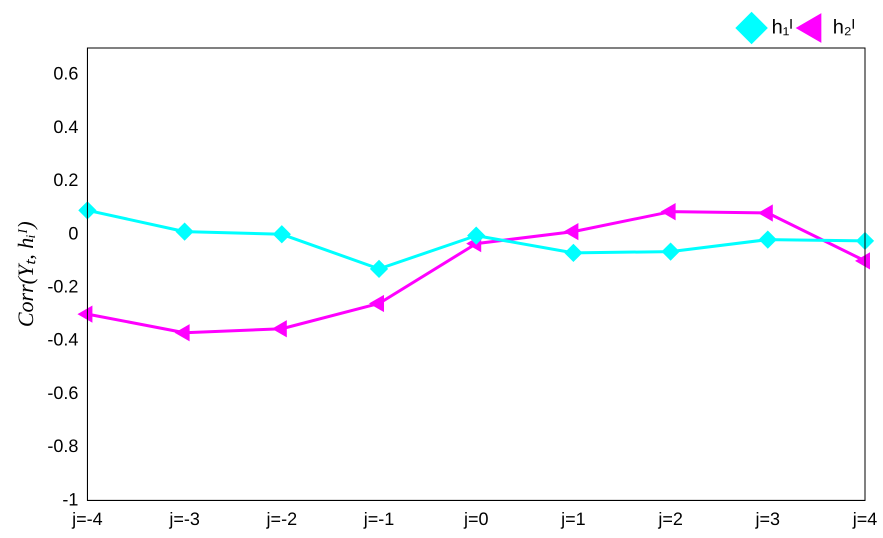  Describe the element at coordinates (670, 519) in the screenshot. I see `x-tick-label: j=2` at that location.